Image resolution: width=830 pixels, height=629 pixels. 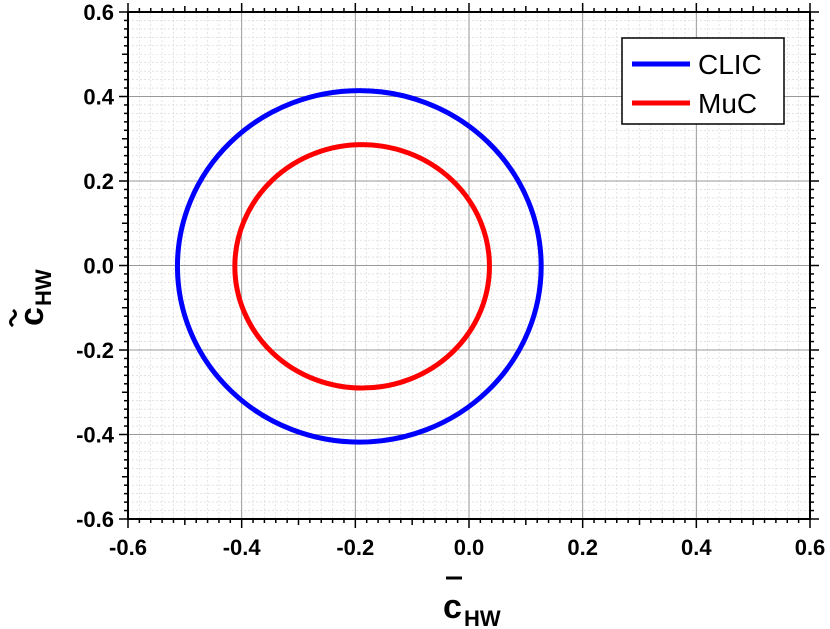 I want to click on y-tick-label: -0.6, so click(x=95, y=519).